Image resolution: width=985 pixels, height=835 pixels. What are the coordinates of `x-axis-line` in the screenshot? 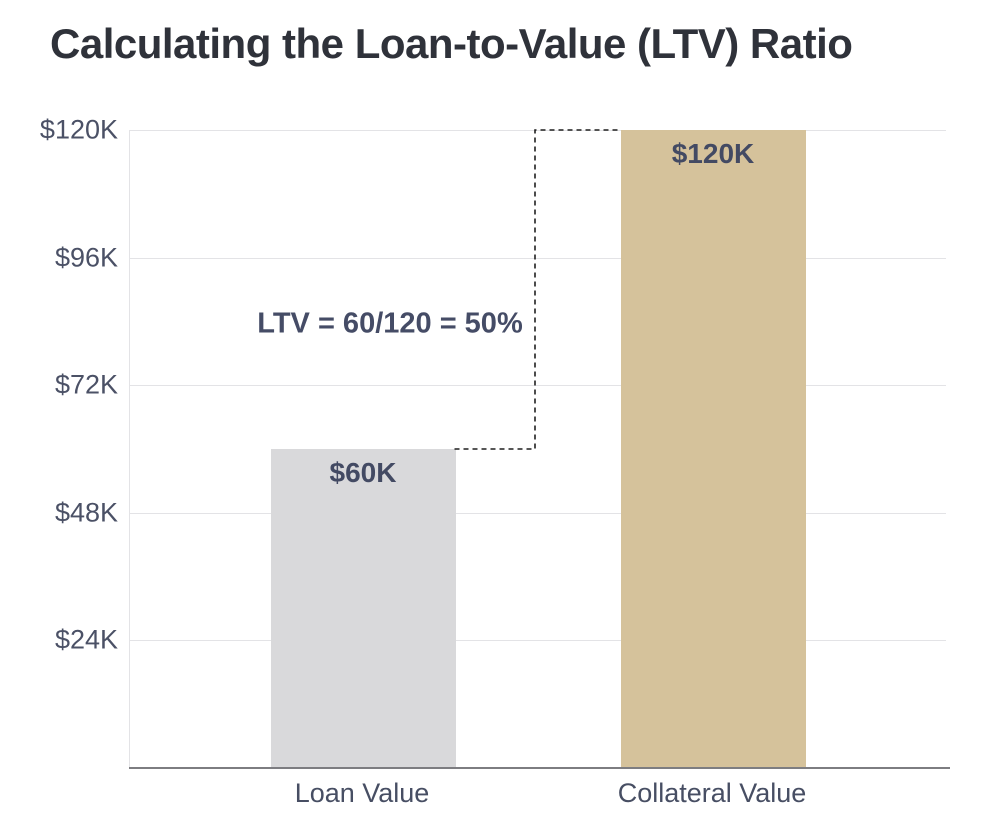 It's located at (539, 768).